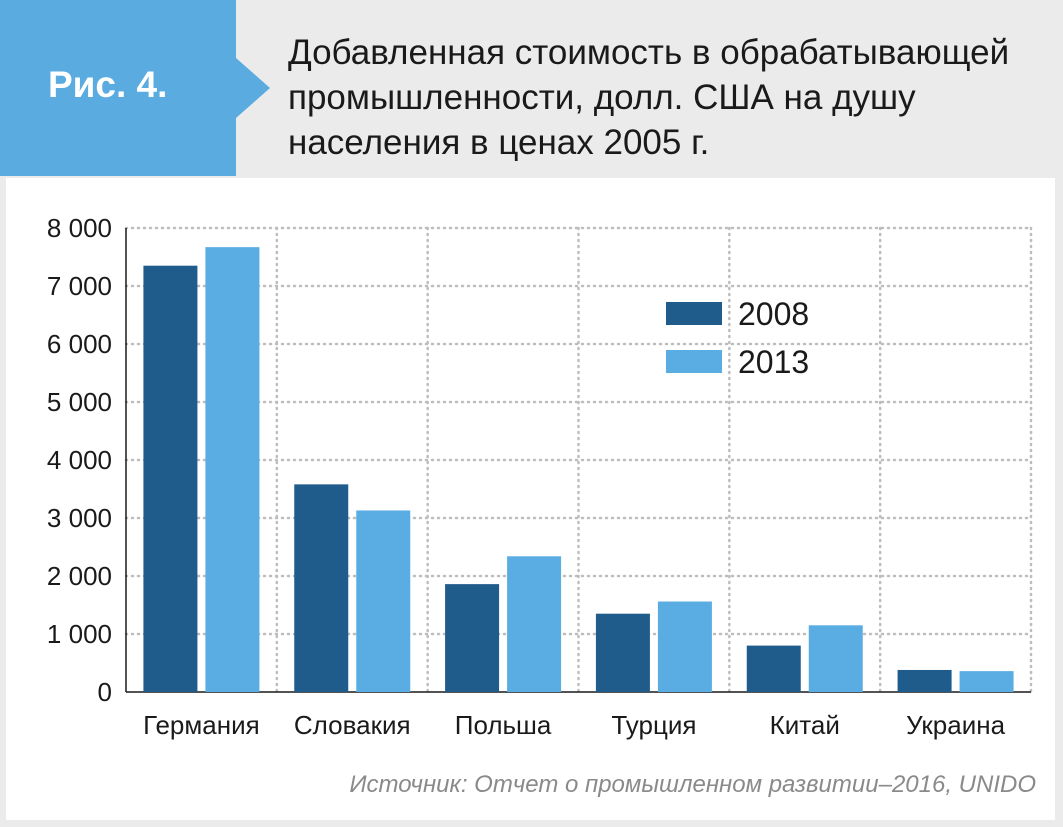 Image resolution: width=1063 pixels, height=827 pixels. I want to click on figure-badge, so click(135, 88).